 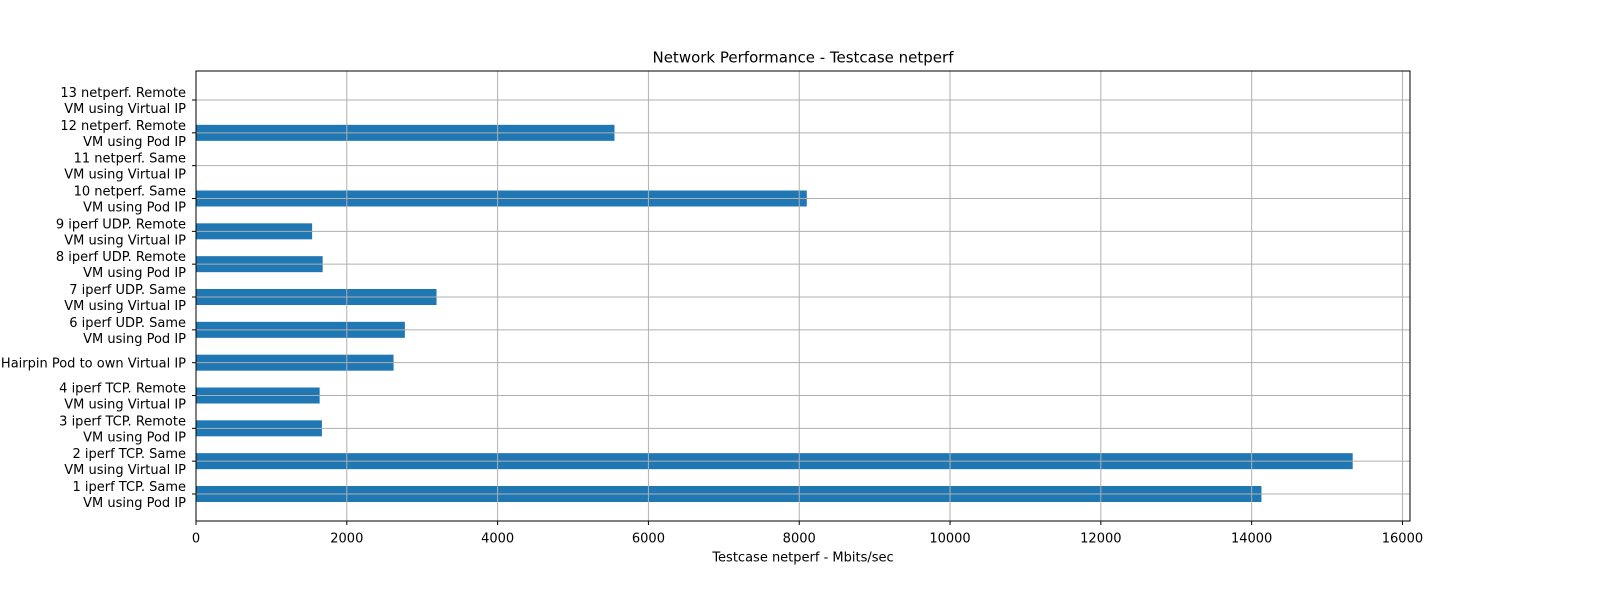 I want to click on x-tick-label: 14000, so click(x=1251, y=539).